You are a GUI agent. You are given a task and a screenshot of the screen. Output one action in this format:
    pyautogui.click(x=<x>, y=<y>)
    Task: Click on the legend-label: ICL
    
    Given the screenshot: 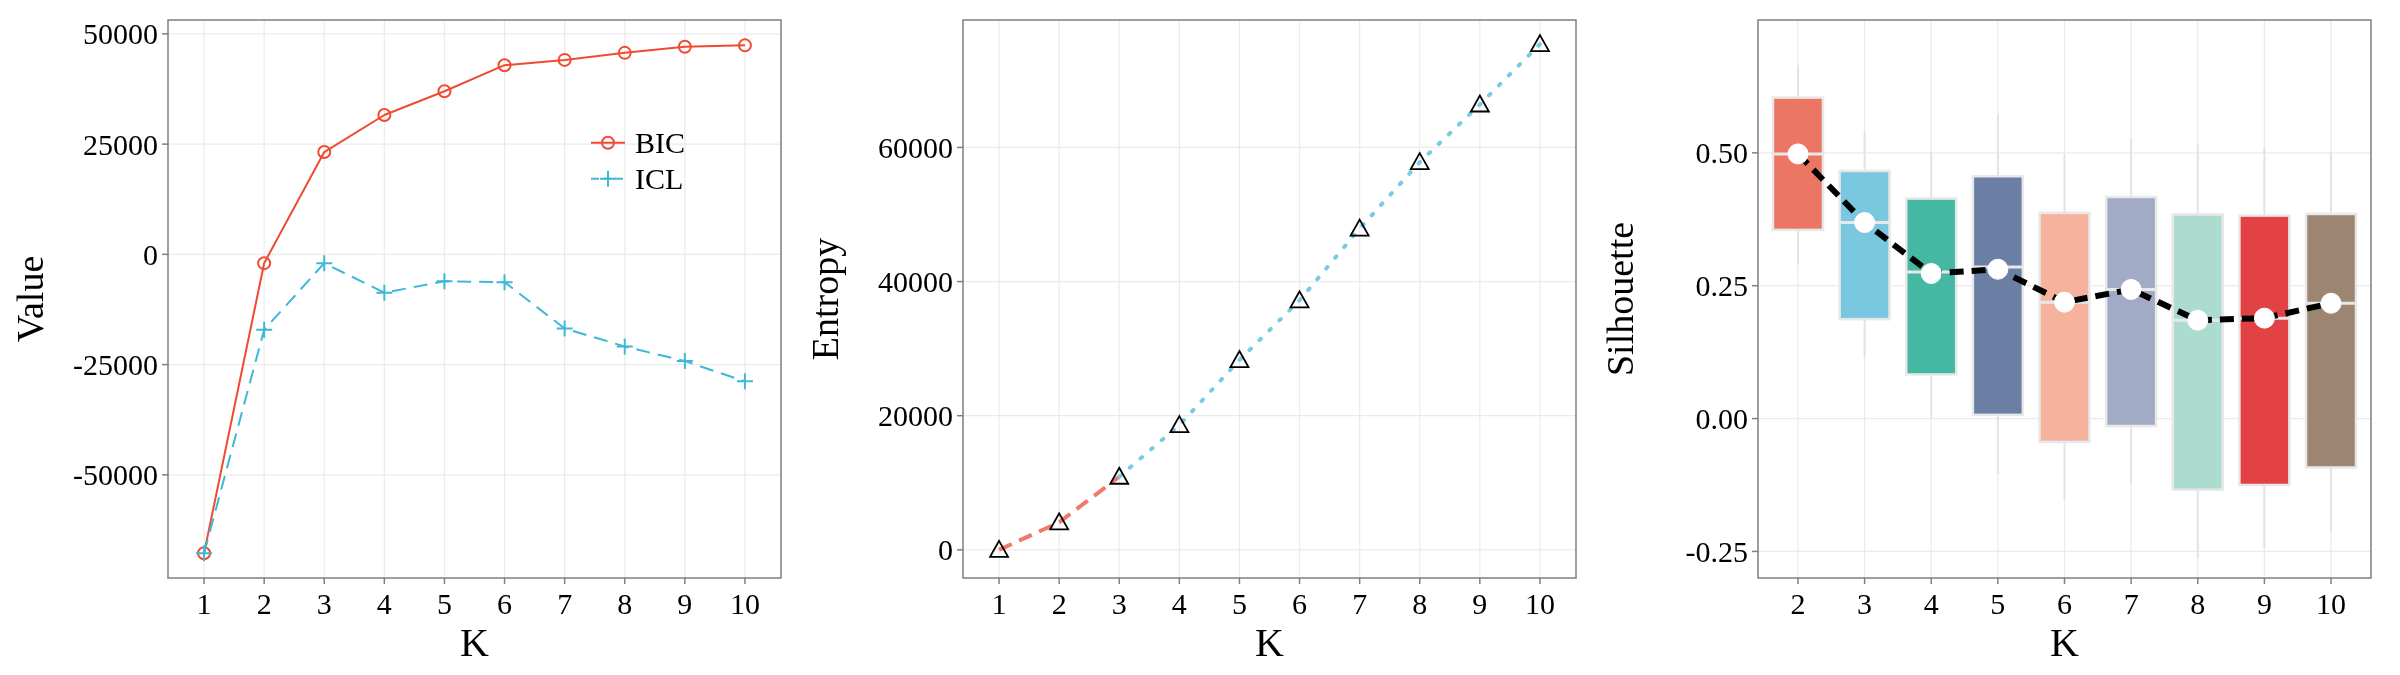 What is the action you would take?
    pyautogui.click(x=659, y=179)
    